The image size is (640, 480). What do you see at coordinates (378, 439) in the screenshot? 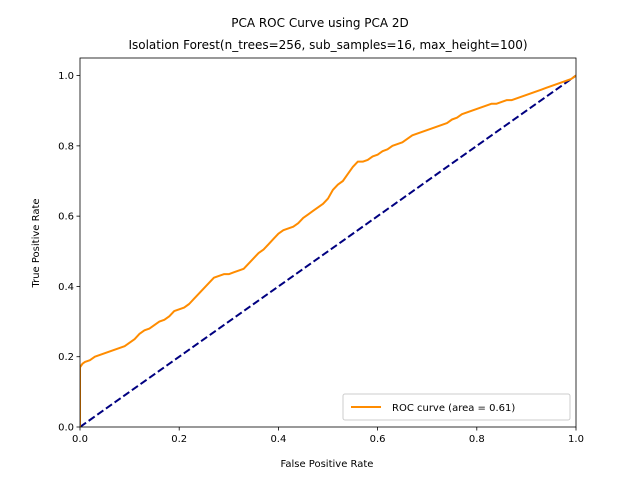
I see `x-tick-label: 0.6` at bounding box center [378, 439].